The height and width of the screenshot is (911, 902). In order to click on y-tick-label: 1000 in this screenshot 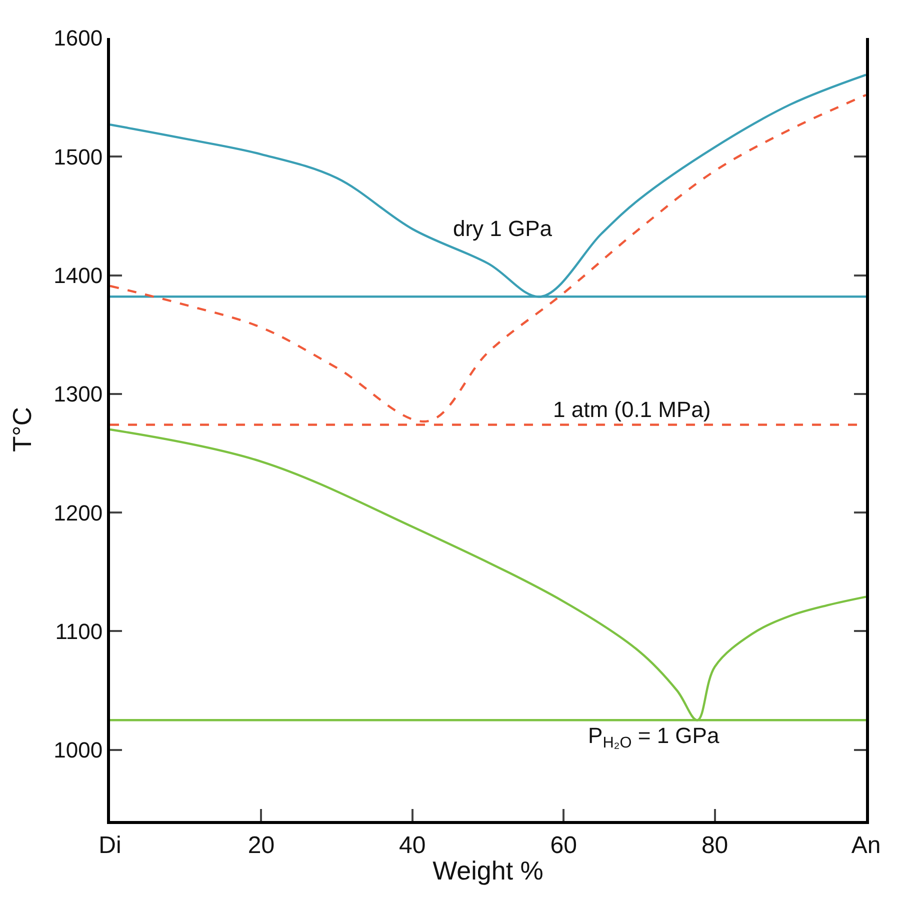, I will do `click(78, 750)`.